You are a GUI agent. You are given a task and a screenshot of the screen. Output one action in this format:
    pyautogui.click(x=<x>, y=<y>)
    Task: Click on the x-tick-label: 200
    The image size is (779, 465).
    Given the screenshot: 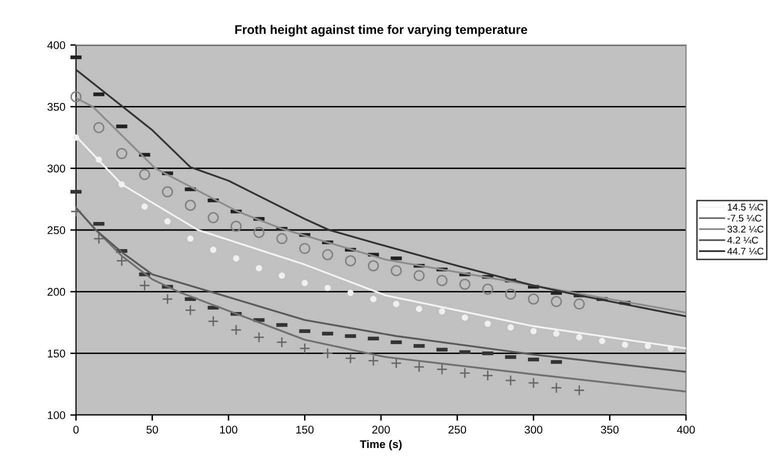 What is the action you would take?
    pyautogui.click(x=381, y=430)
    